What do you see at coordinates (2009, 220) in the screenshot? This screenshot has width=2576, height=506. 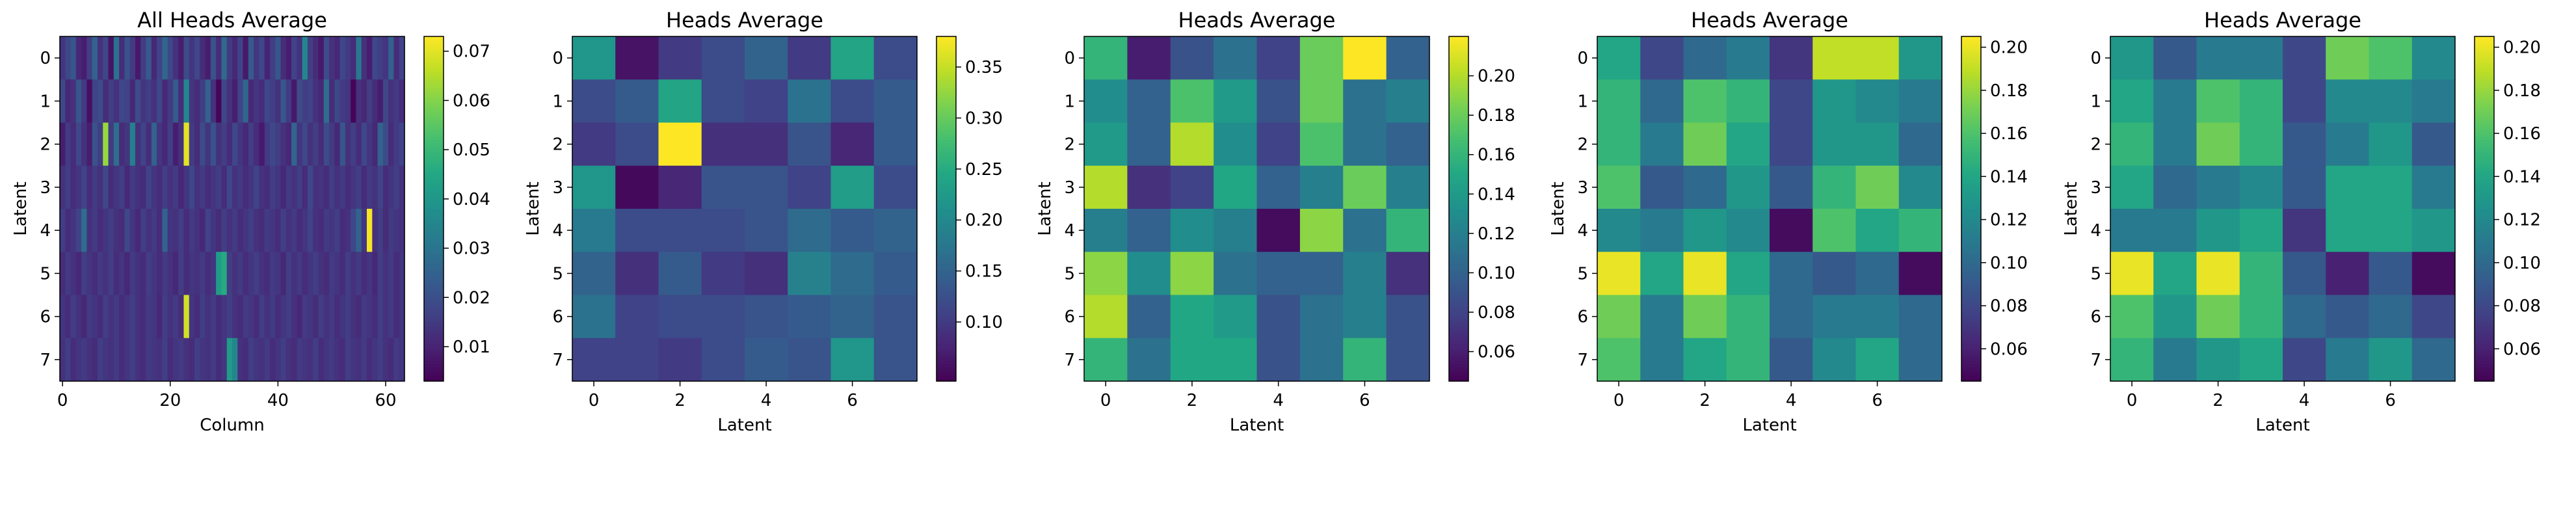 I see `colorbar-tick-label: 0.12` at bounding box center [2009, 220].